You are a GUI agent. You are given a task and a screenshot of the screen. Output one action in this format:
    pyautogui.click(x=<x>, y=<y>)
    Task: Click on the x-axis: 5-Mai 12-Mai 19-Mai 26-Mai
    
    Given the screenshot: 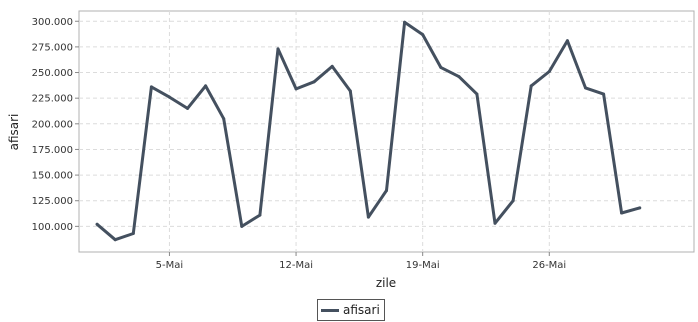 What is the action you would take?
    pyautogui.click(x=361, y=261)
    